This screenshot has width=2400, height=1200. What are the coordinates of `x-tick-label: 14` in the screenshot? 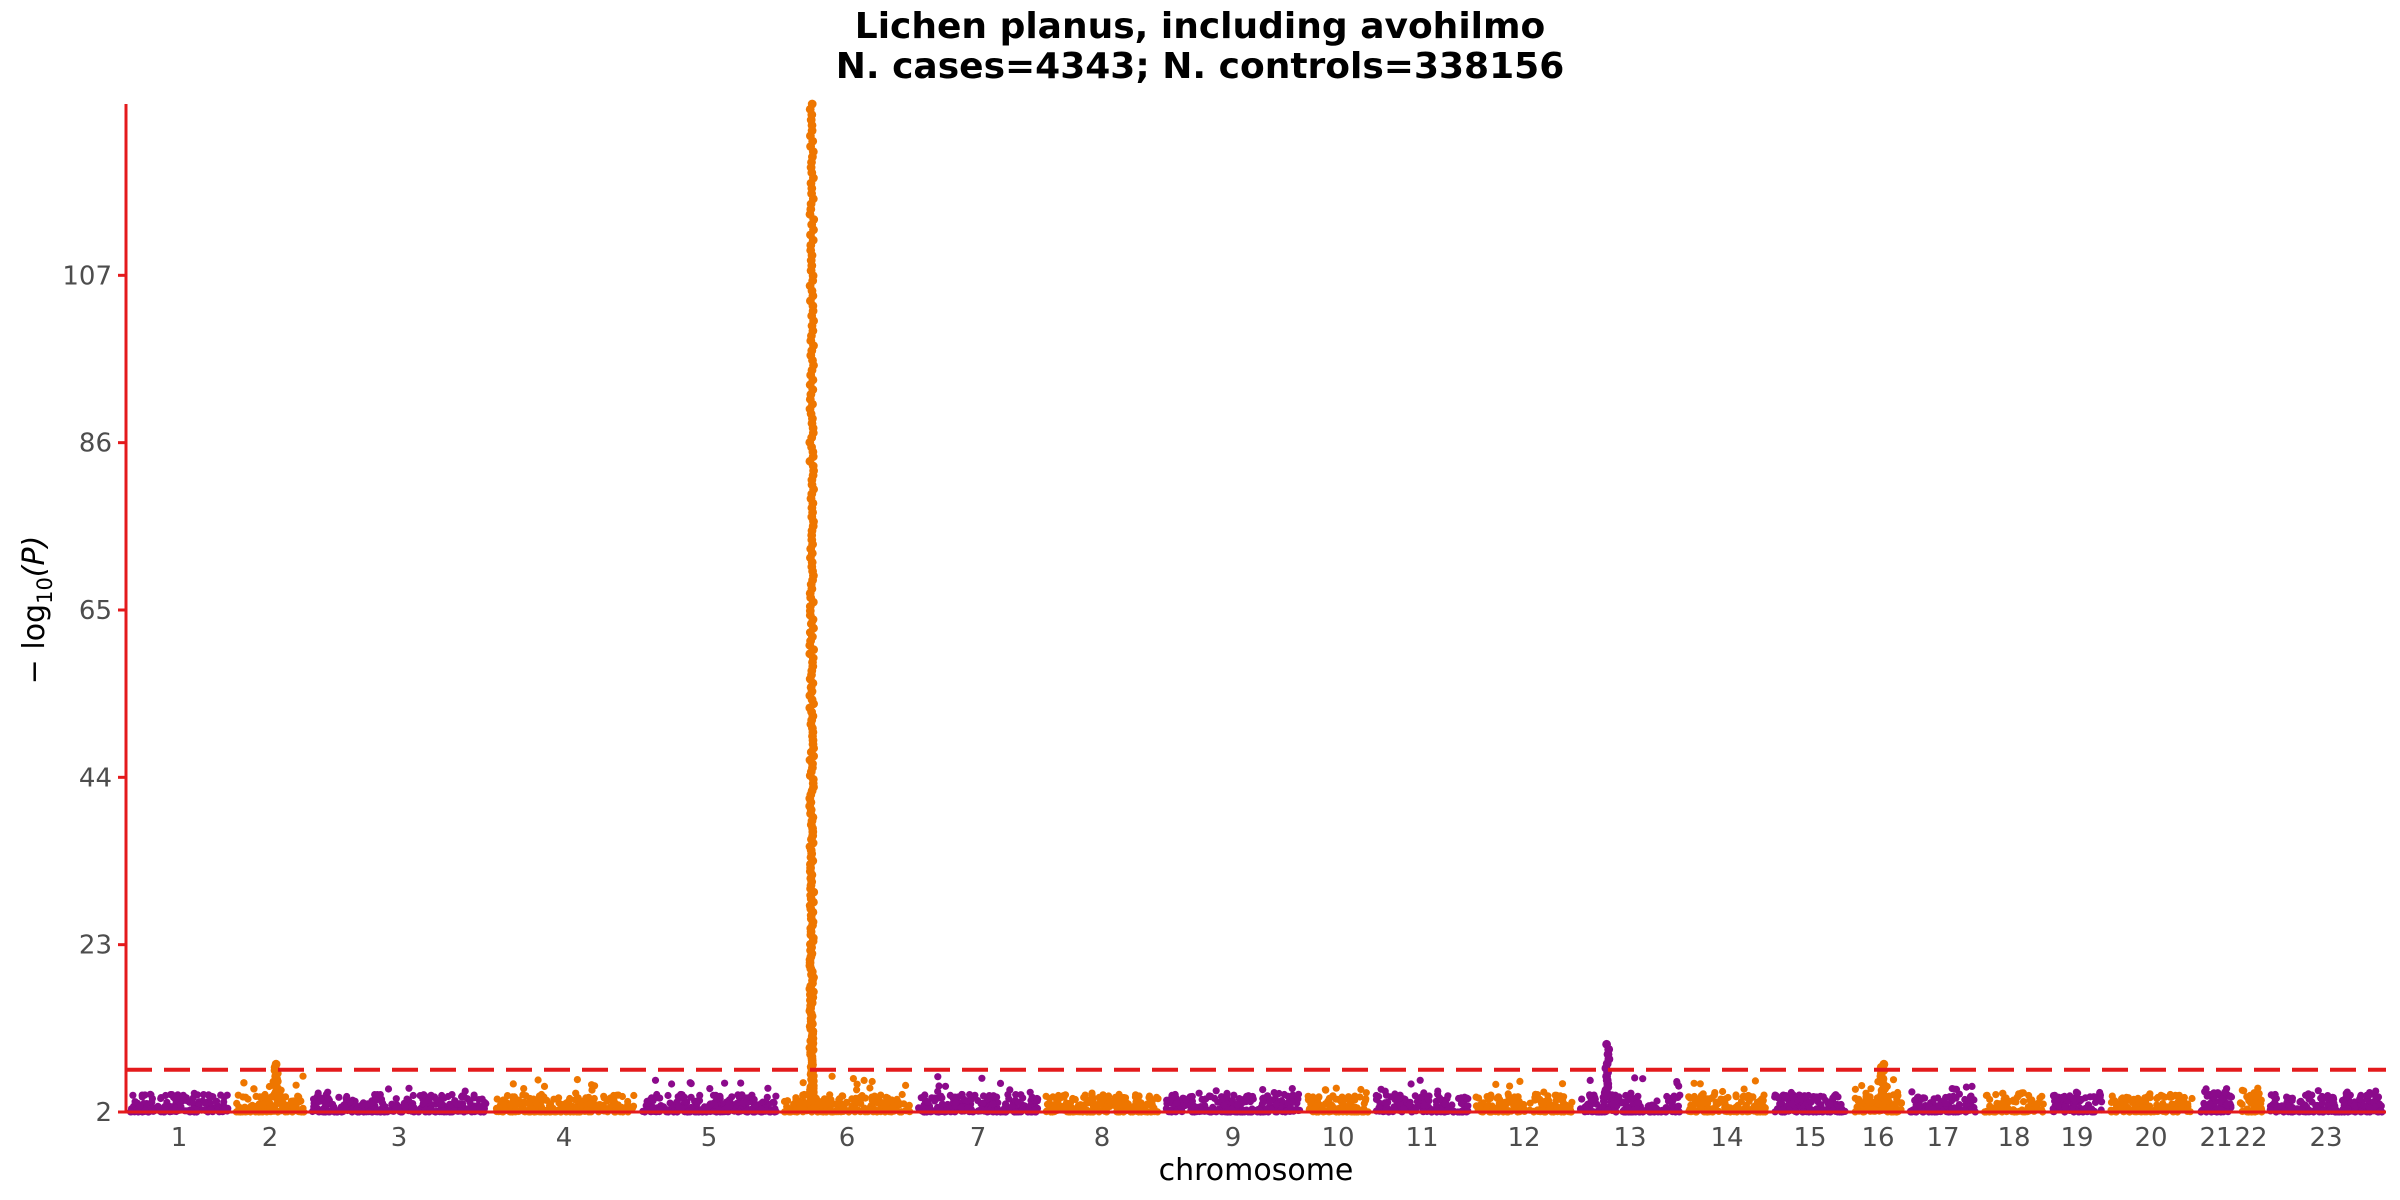 It's located at (1726, 1138).